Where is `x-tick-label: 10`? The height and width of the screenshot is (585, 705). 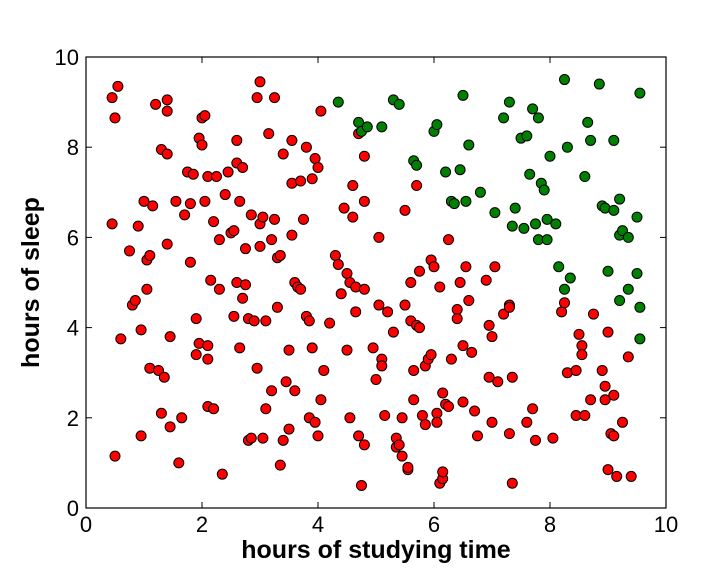
x-tick-label: 10 is located at coordinates (666, 524).